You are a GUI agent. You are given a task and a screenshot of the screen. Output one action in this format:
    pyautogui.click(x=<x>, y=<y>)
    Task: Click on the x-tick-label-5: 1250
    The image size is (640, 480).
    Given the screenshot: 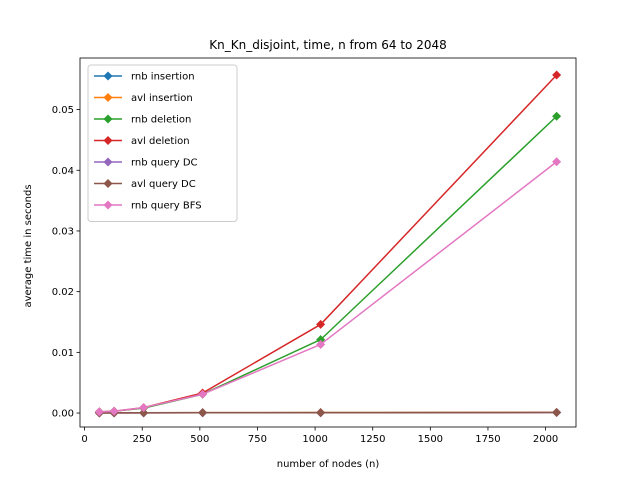 What is the action you would take?
    pyautogui.click(x=372, y=439)
    